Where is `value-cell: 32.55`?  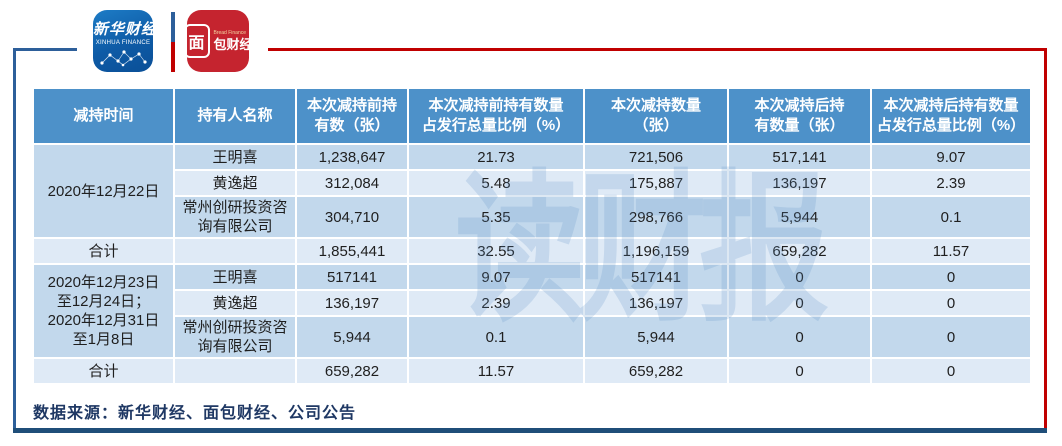 value-cell: 32.55 is located at coordinates (496, 251).